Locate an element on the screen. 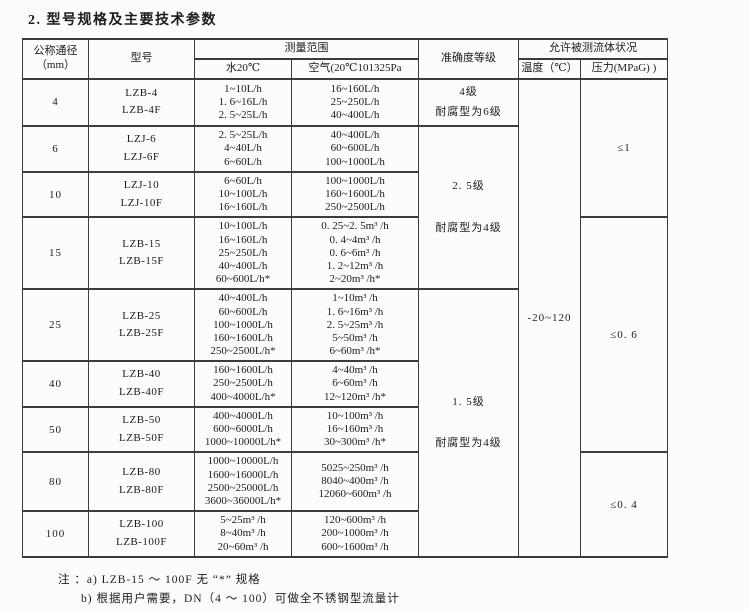 The image size is (750, 610). header-water: 水20℃ is located at coordinates (243, 68).